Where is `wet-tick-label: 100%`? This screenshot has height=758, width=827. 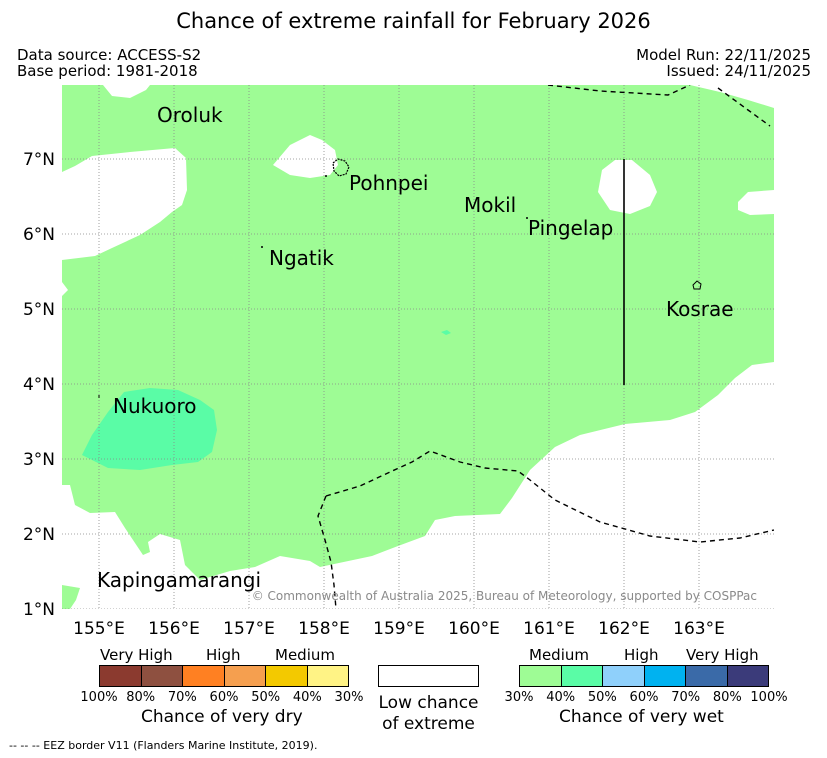
wet-tick-label: 100% is located at coordinates (769, 697).